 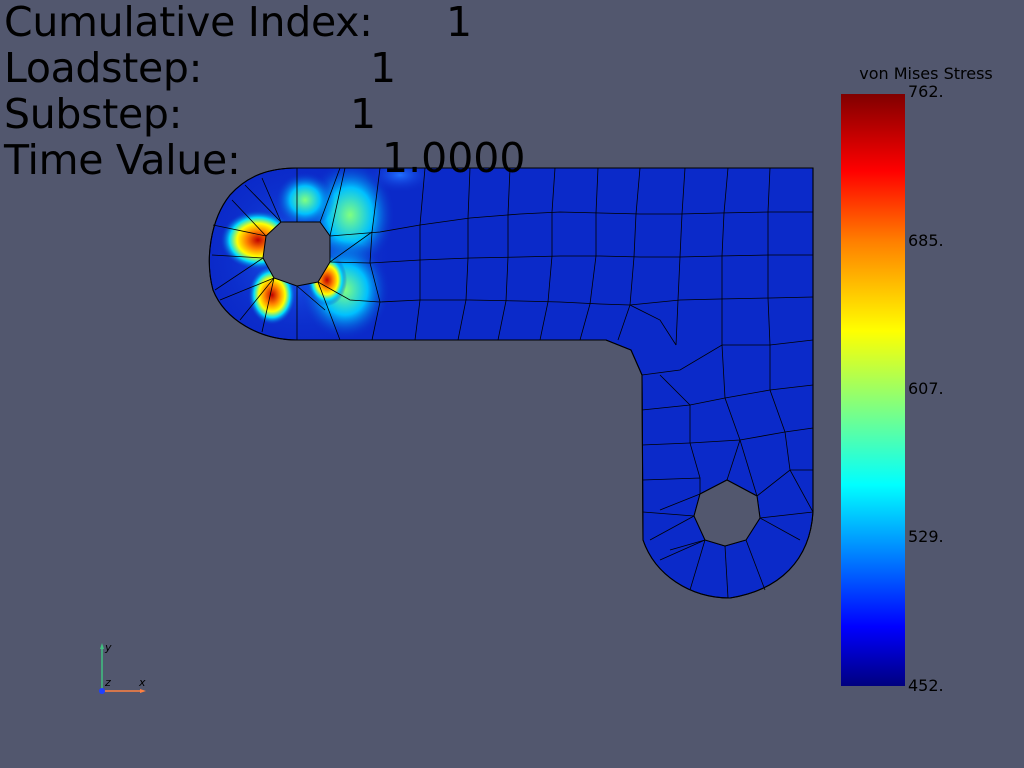 I want to click on scalar-bar-colormap, so click(x=873, y=390).